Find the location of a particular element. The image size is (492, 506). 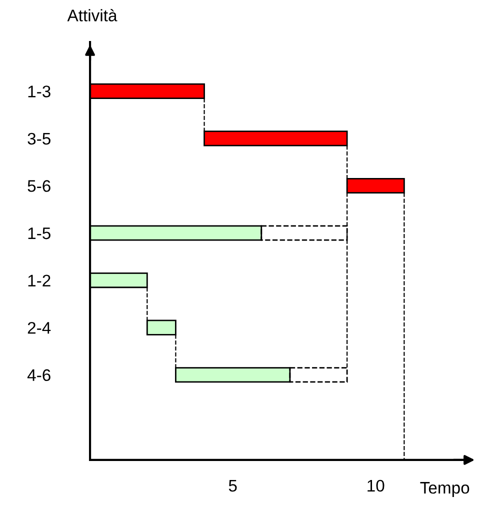

y-tick-label: 2-4 is located at coordinates (39, 328).